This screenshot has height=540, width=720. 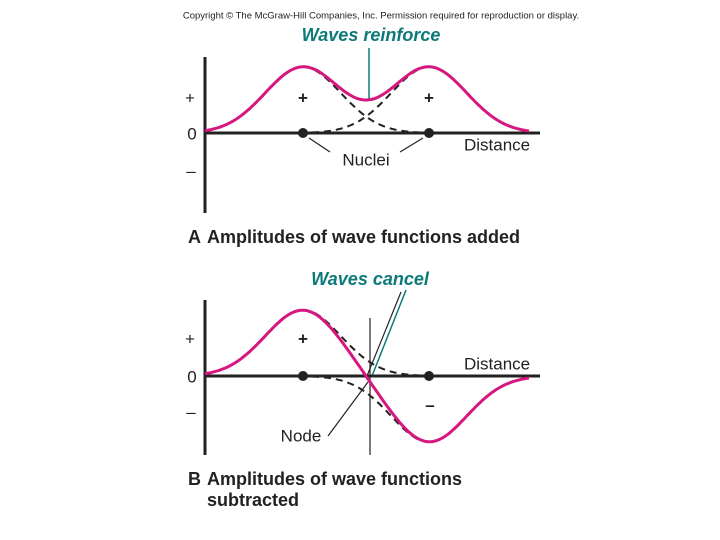 What do you see at coordinates (370, 279) in the screenshot?
I see `callout: Waves cancel` at bounding box center [370, 279].